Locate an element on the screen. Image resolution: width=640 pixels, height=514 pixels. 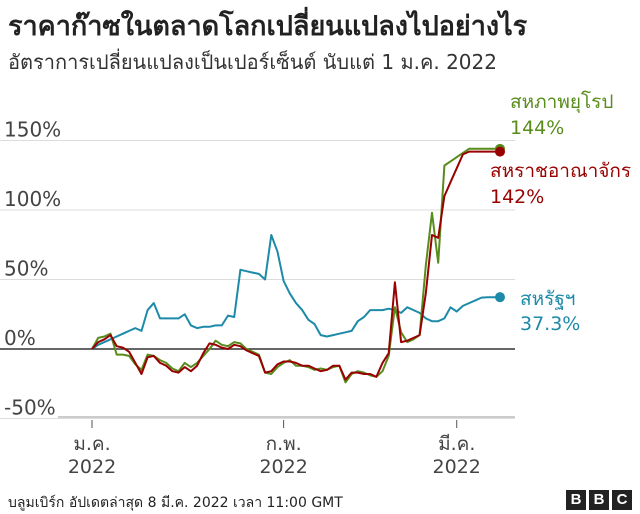
series-name-label: สหราชอาณาจักร is located at coordinates (560, 171).